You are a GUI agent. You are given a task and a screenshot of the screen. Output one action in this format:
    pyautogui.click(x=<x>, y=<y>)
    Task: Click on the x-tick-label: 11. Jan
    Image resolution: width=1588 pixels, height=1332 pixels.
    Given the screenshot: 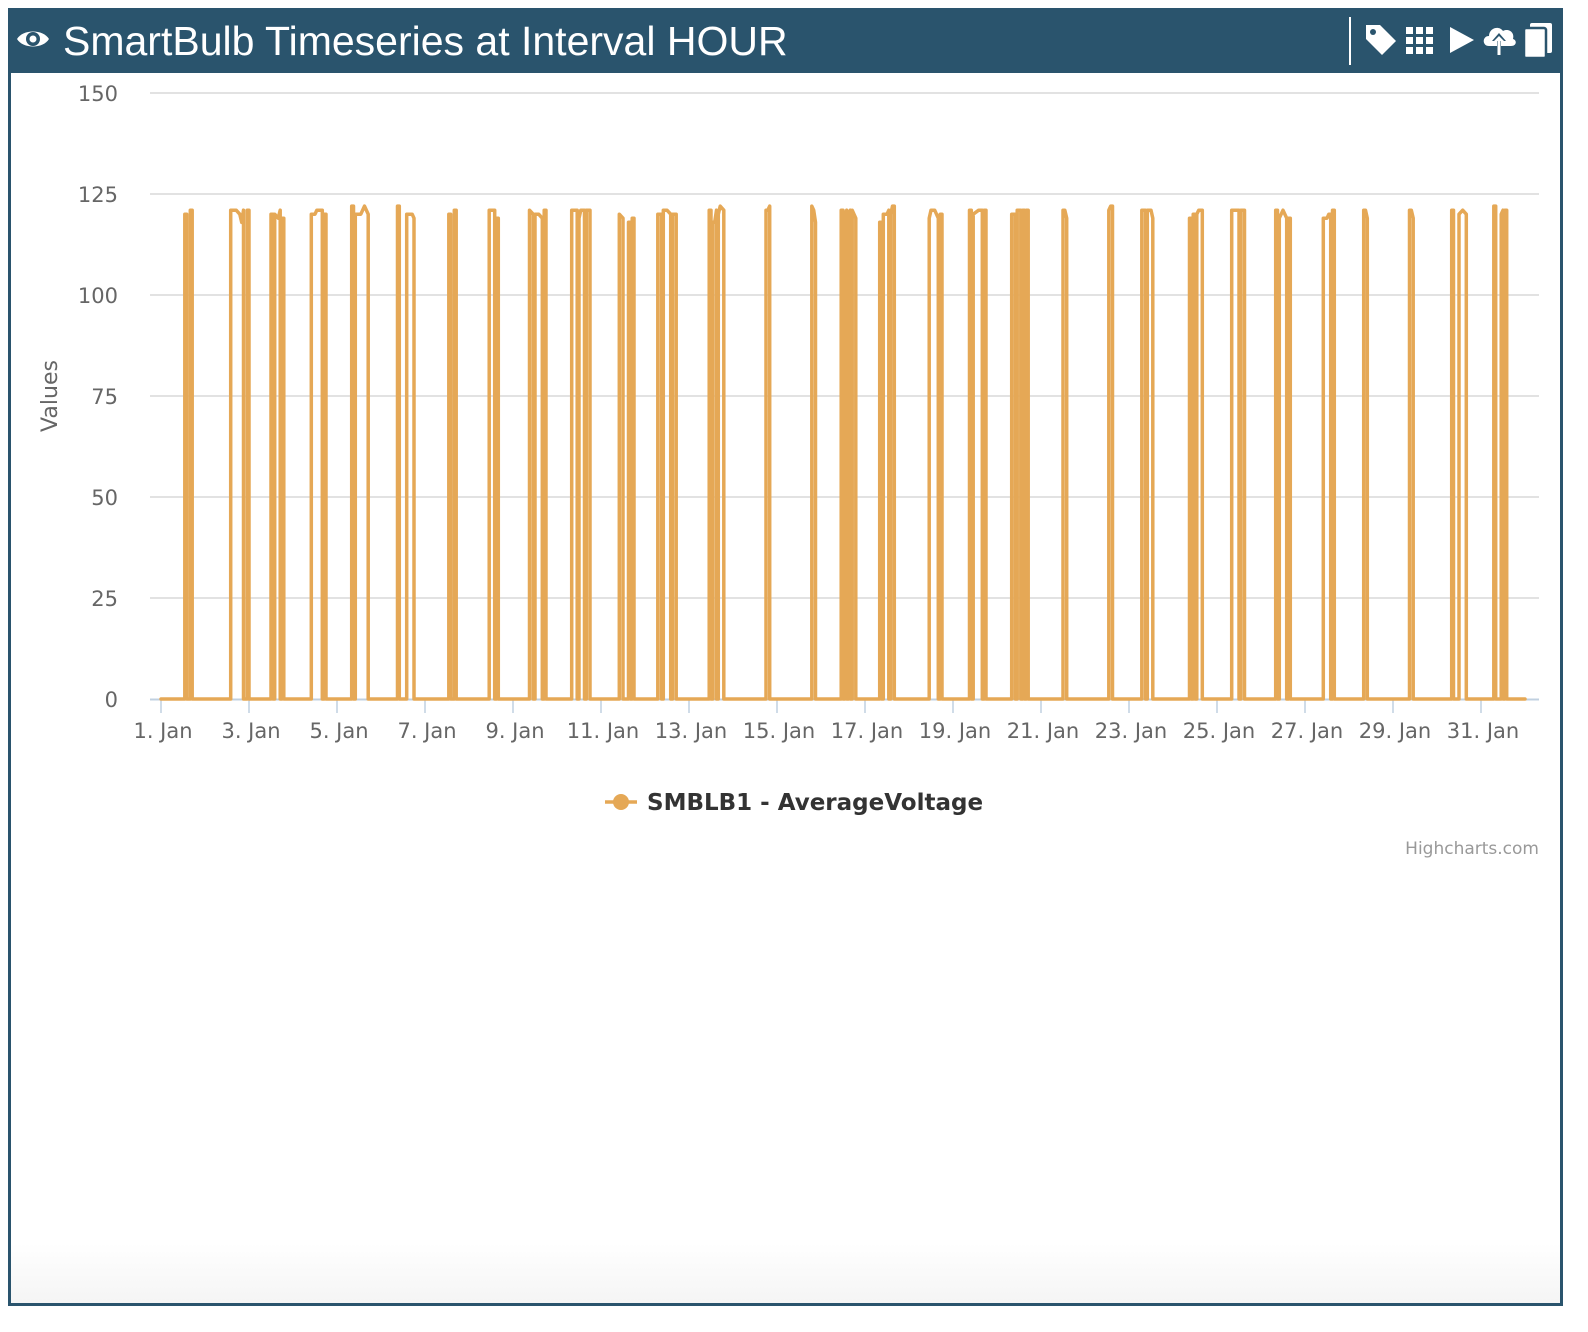 What is the action you would take?
    pyautogui.click(x=603, y=731)
    